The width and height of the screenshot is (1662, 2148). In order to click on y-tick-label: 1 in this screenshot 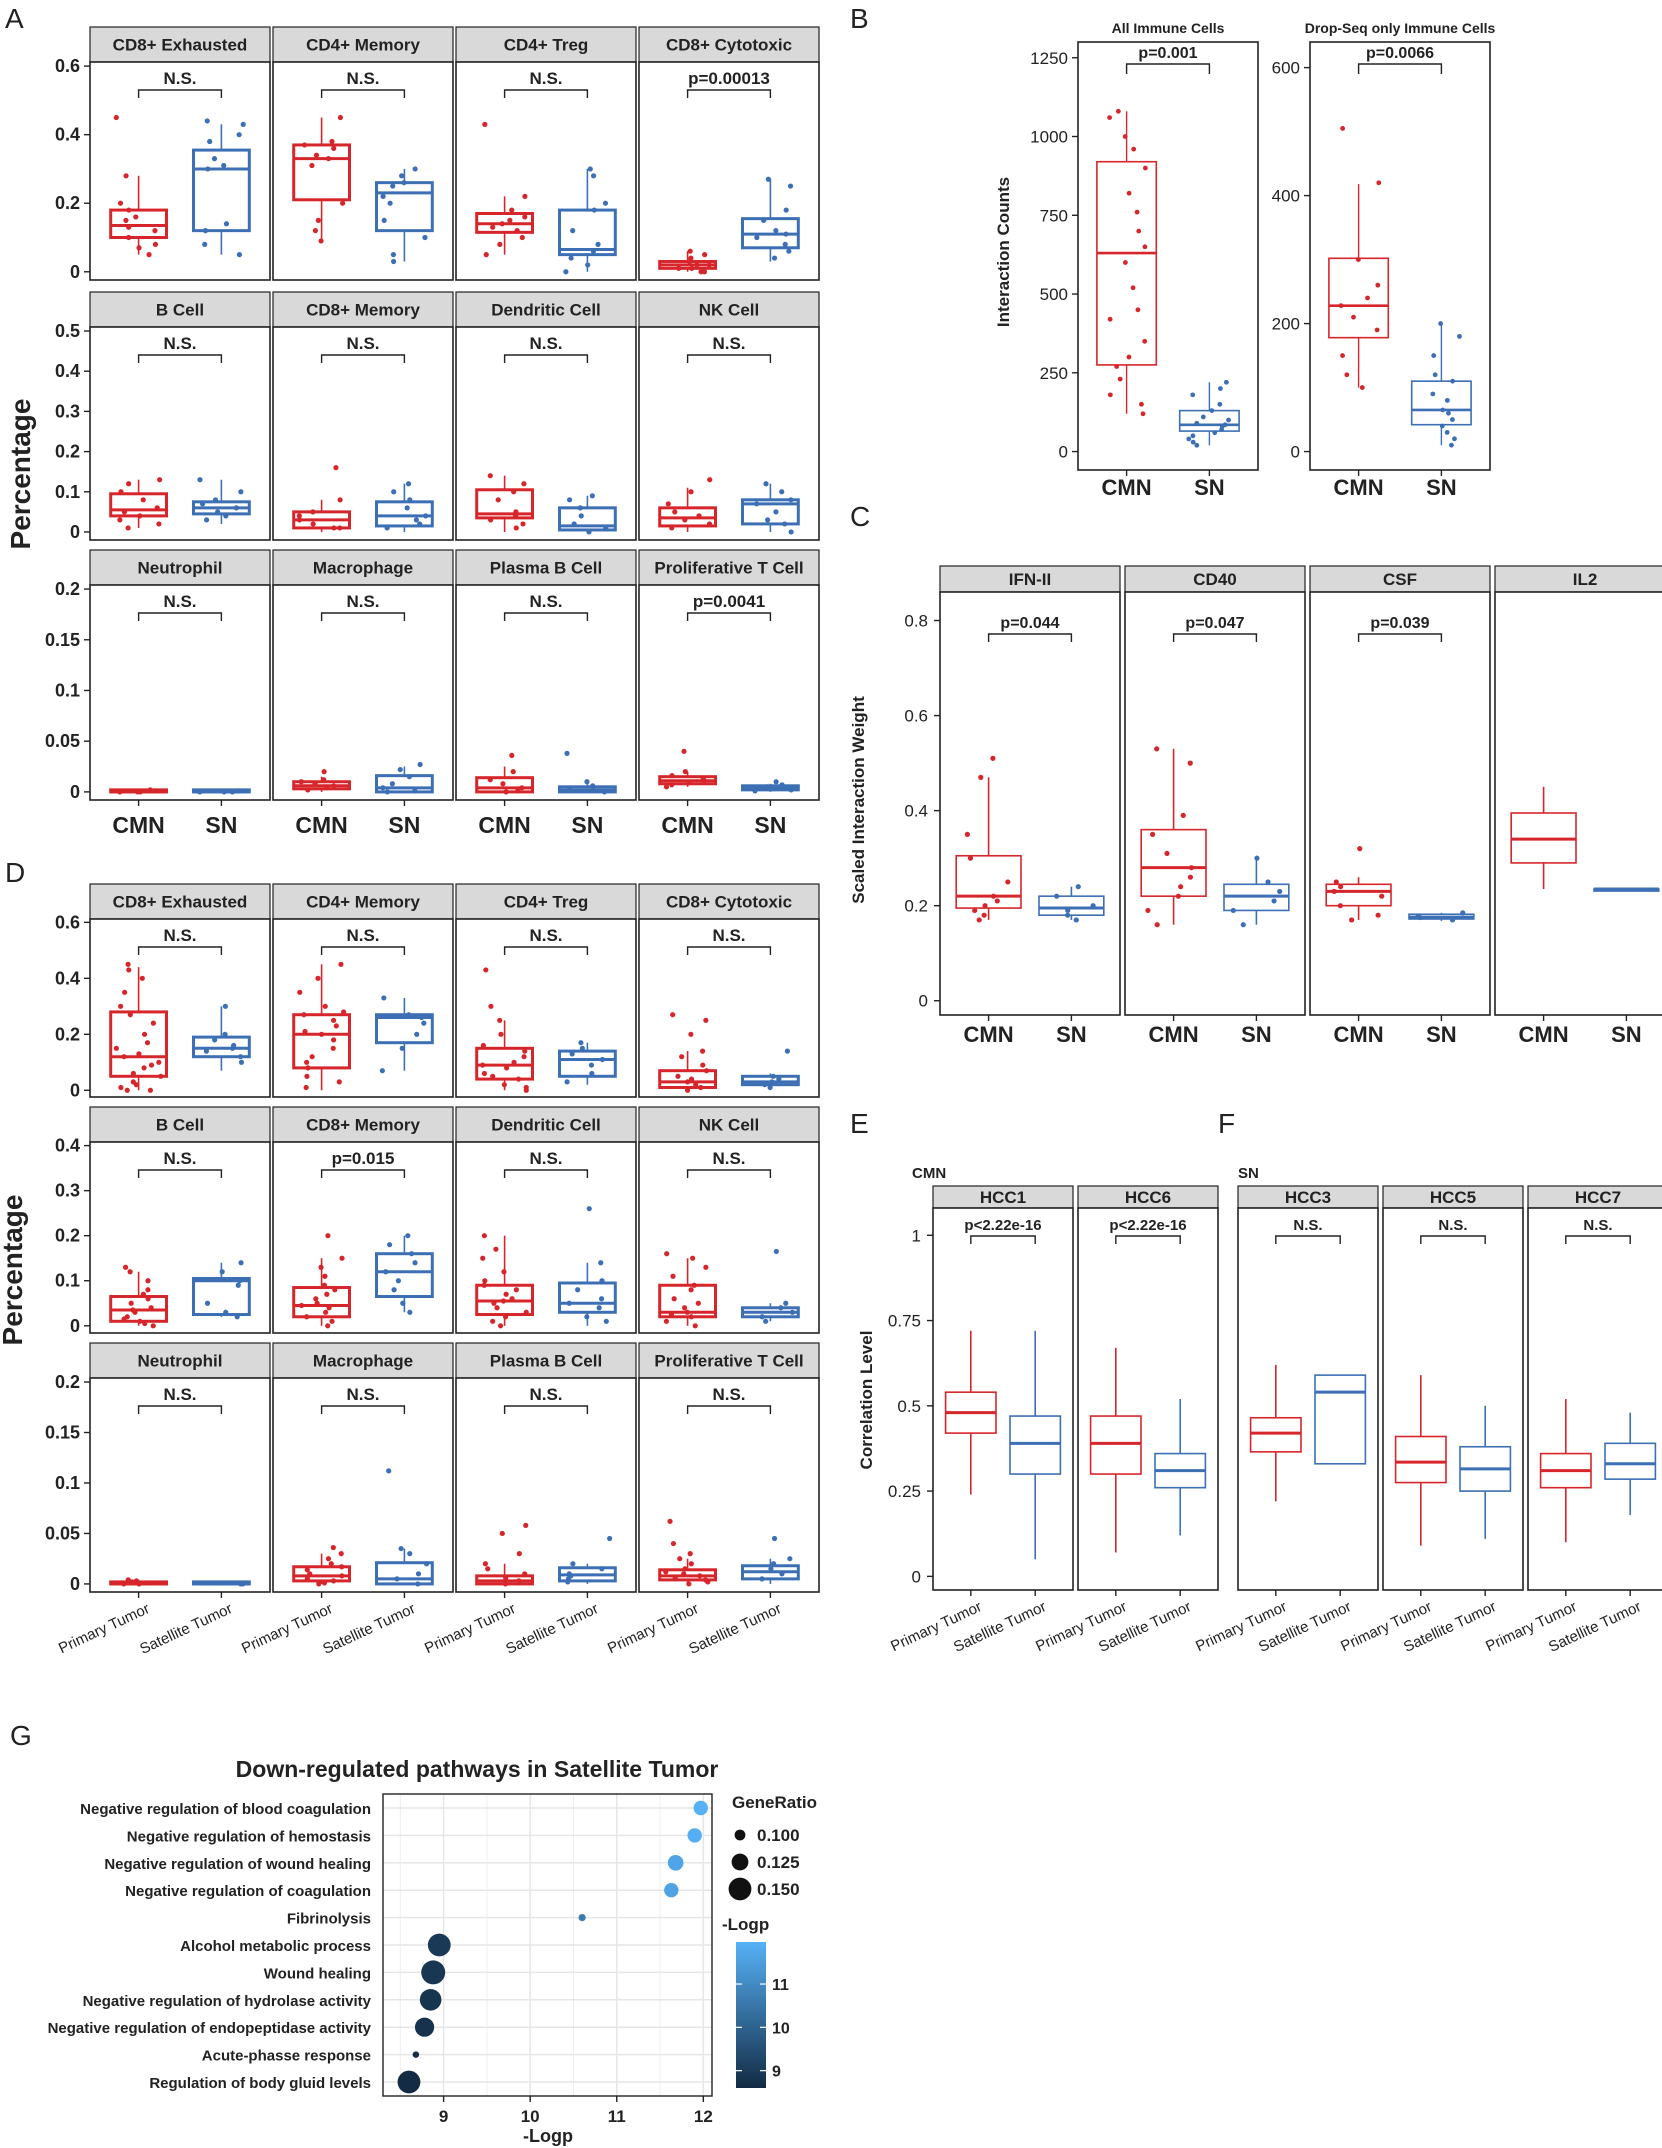, I will do `click(916, 1235)`.